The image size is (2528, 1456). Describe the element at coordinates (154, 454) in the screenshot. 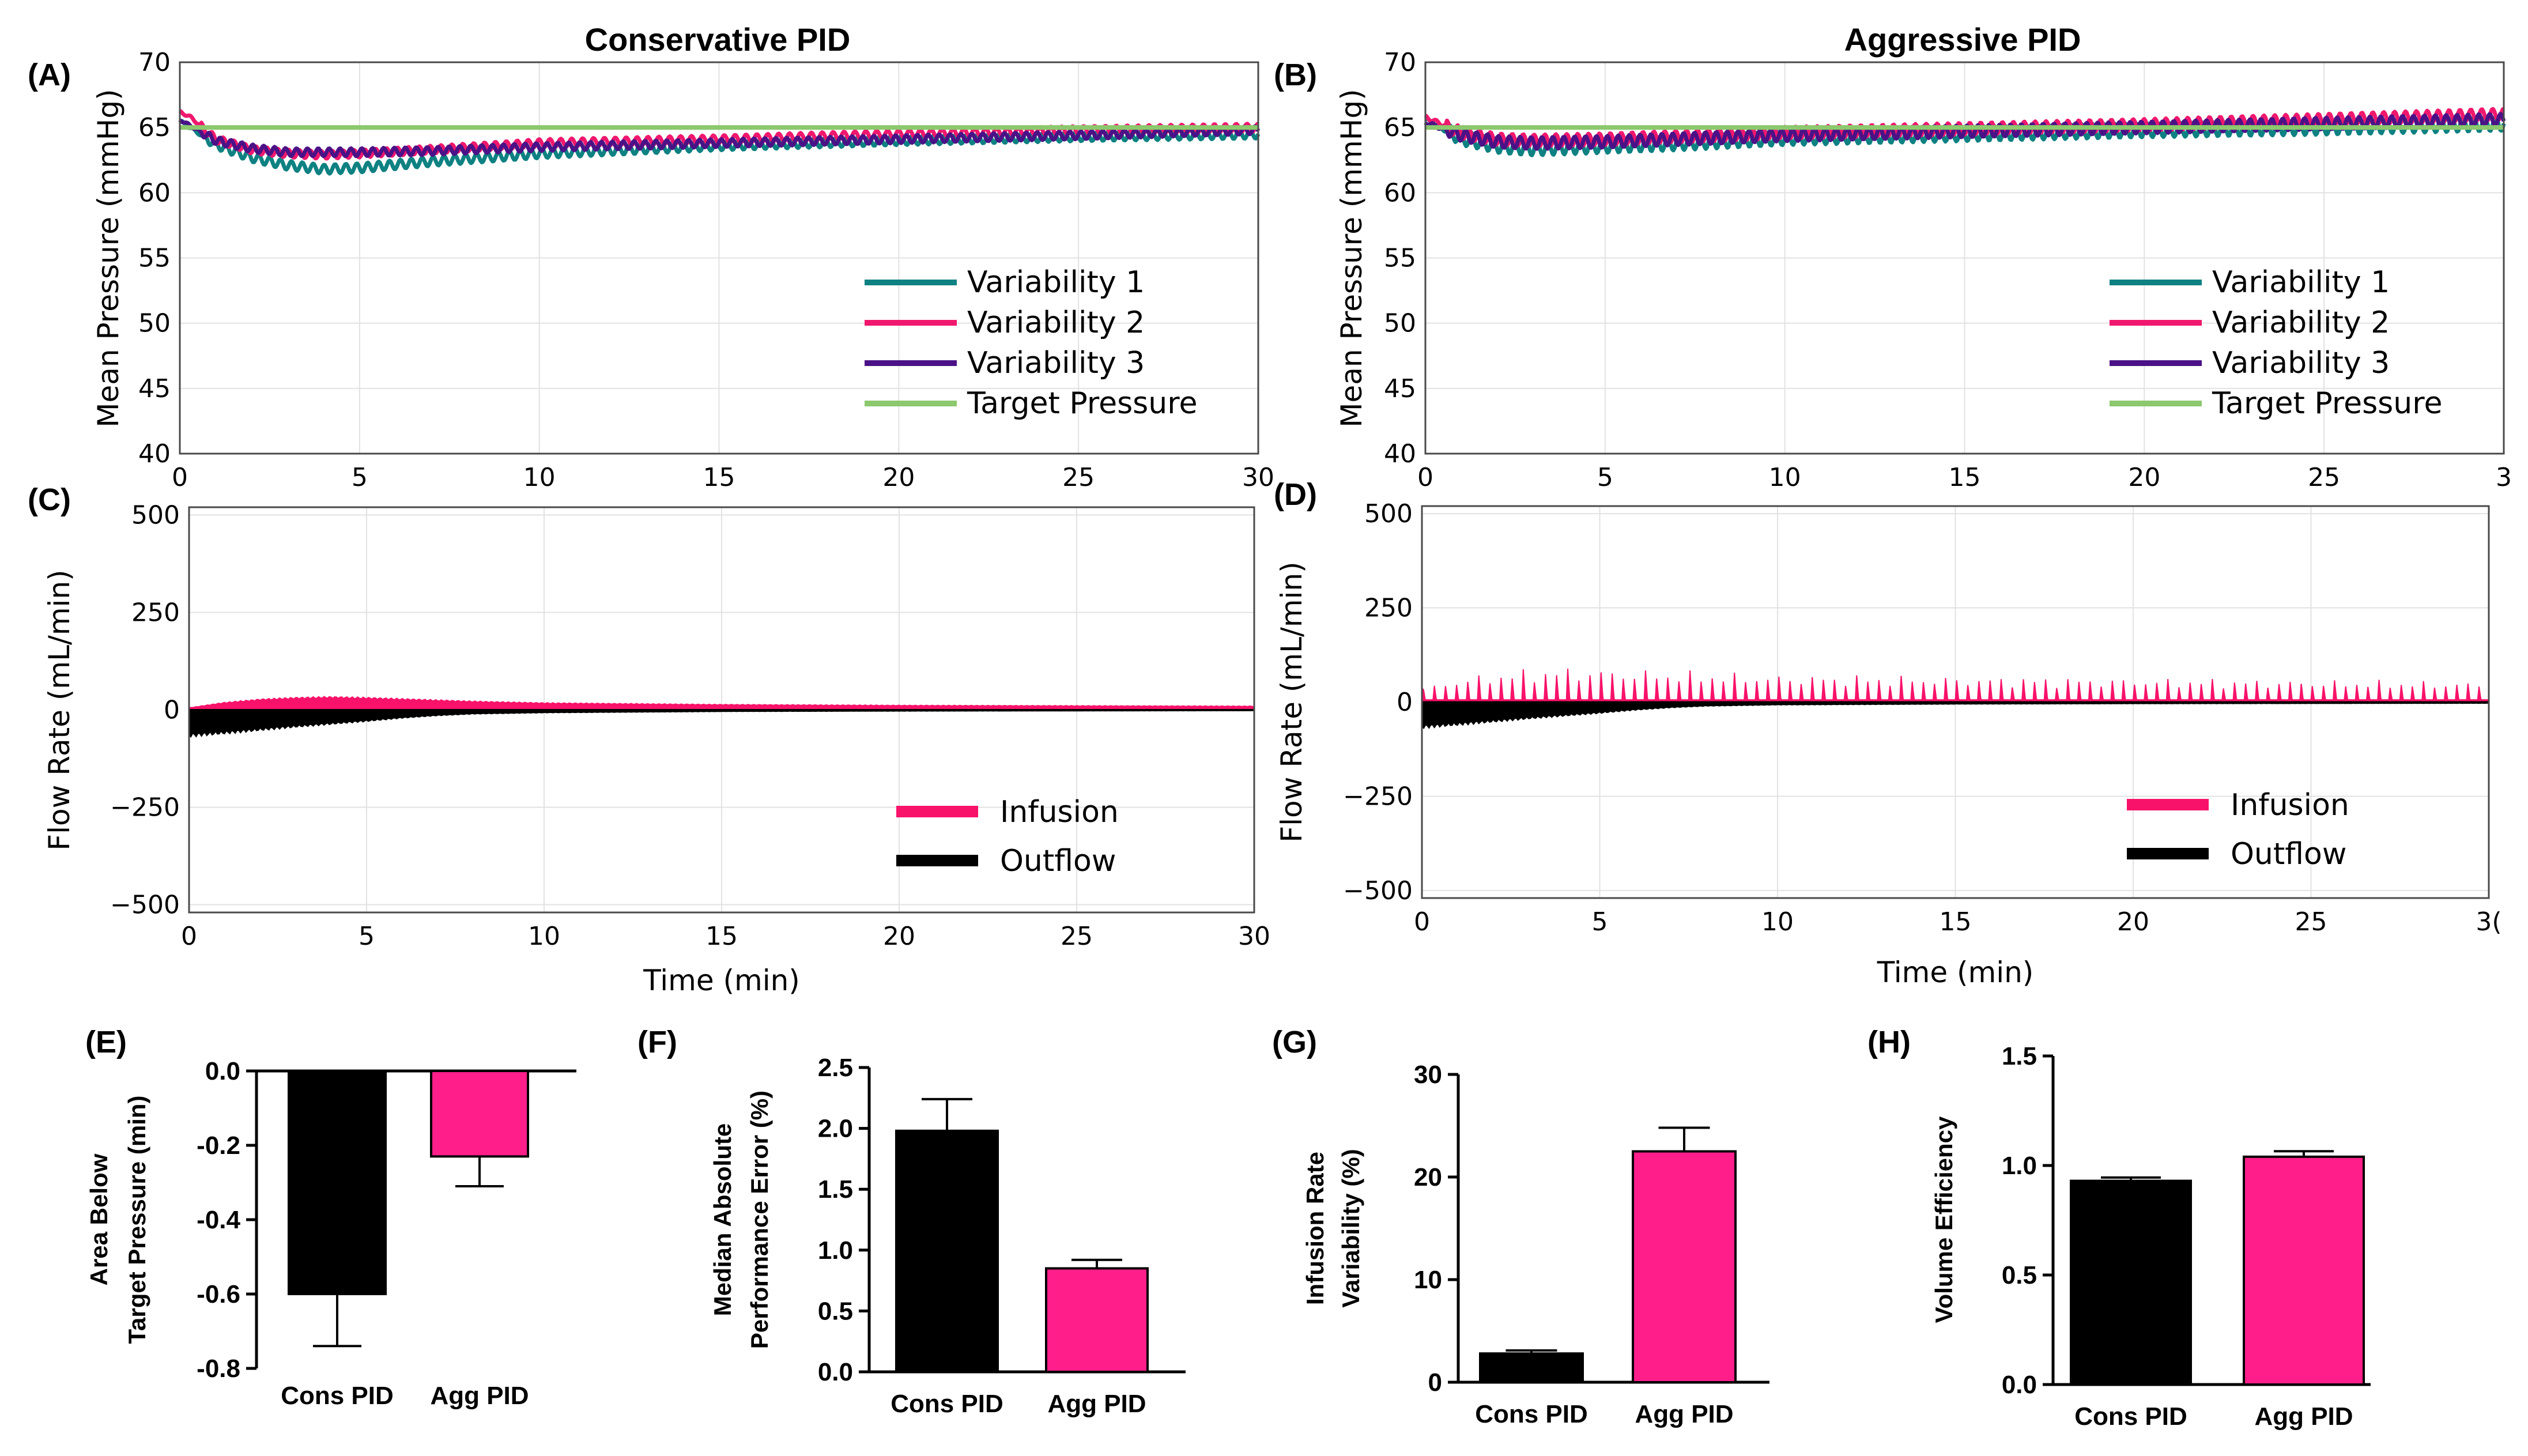

I see `y-tick-label: 40` at that location.